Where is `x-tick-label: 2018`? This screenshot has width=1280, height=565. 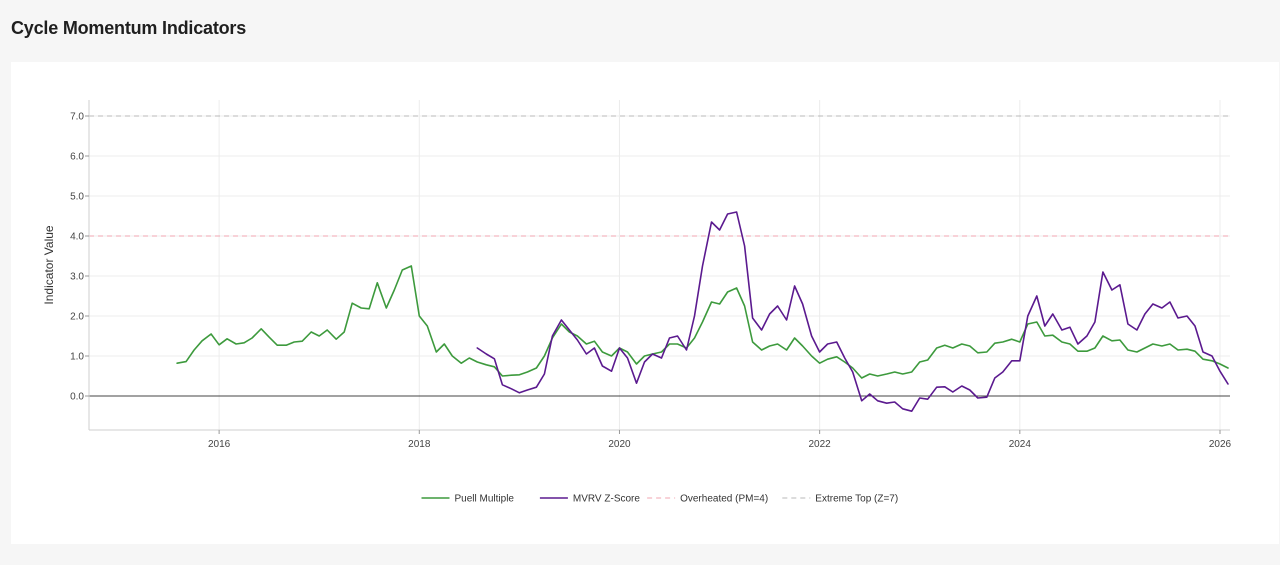 x-tick-label: 2018 is located at coordinates (419, 444).